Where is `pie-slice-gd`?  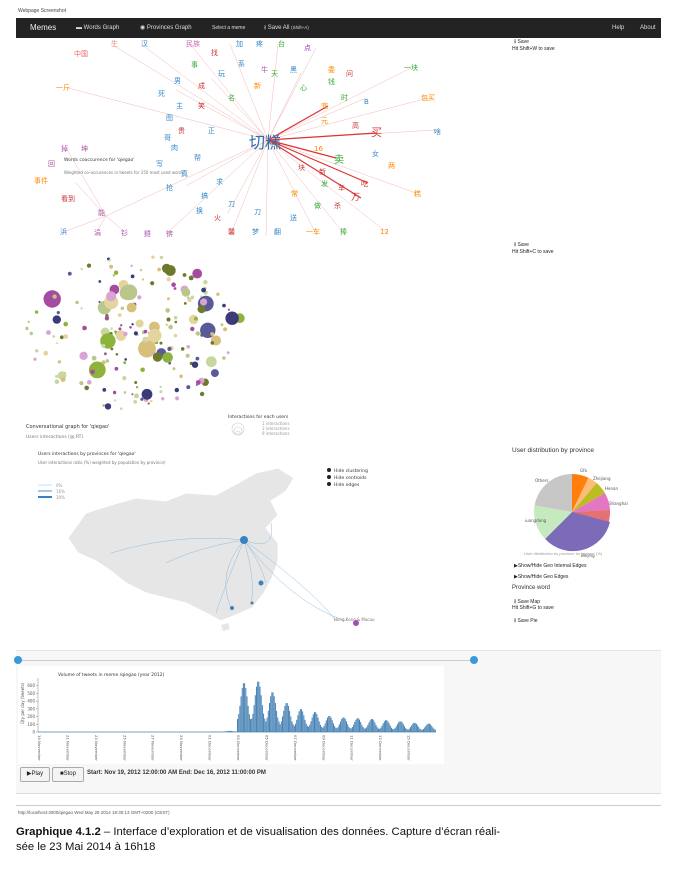 pie-slice-gd is located at coordinates (580, 493).